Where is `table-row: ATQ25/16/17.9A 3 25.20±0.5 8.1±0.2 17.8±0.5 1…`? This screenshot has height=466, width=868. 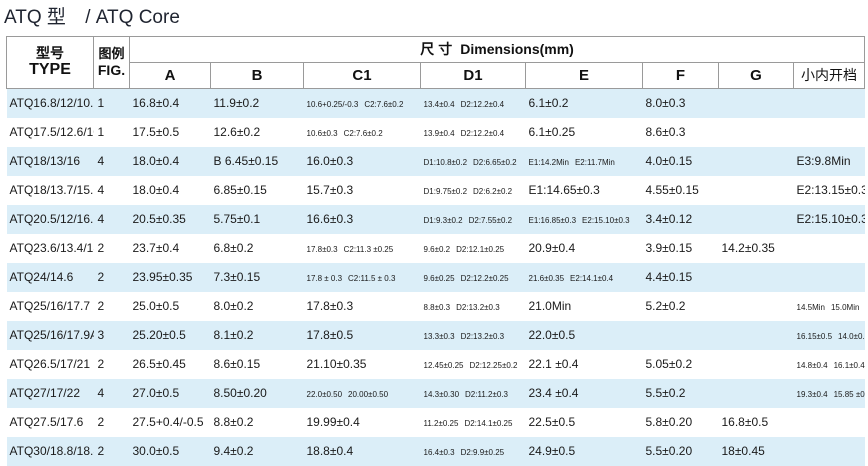
table-row: ATQ25/16/17.9A 3 25.20±0.5 8.1±0.2 17.8±0.5 1… is located at coordinates (435, 335).